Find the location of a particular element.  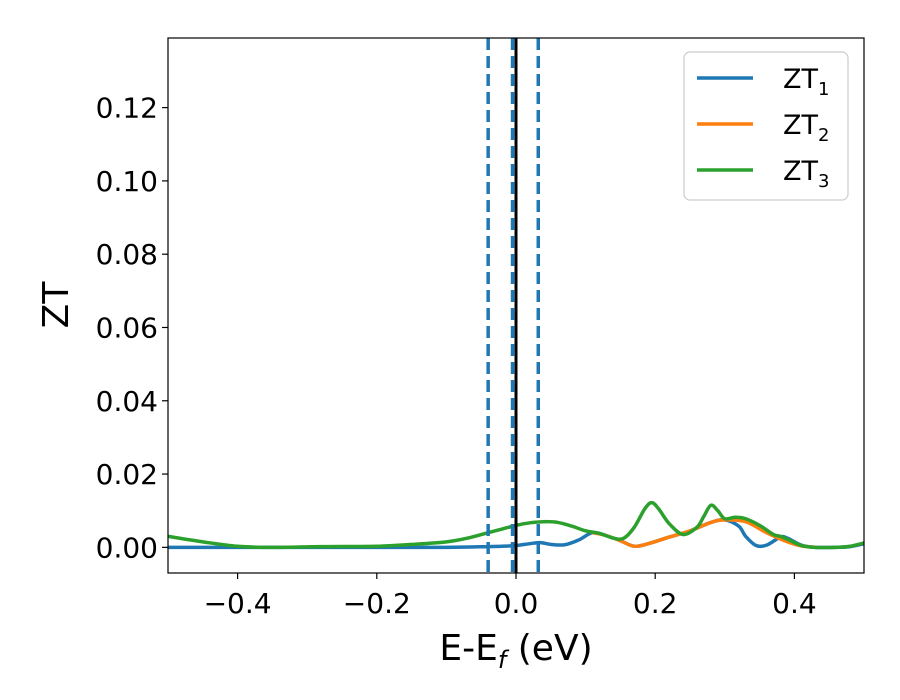

x-tick-label: −0.4 is located at coordinates (238, 603).